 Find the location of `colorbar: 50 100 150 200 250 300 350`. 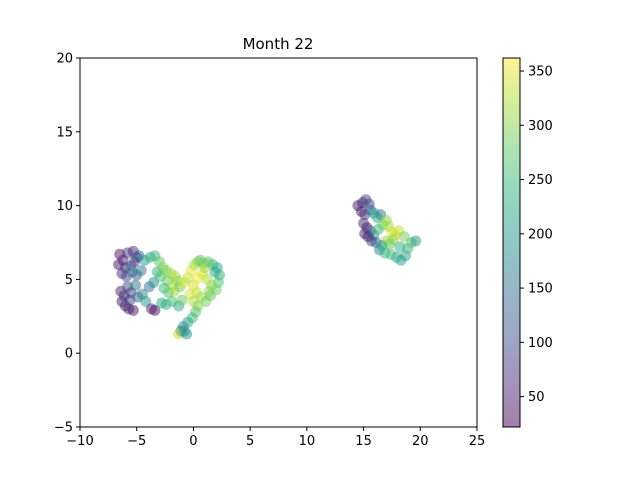

colorbar: 50 100 150 200 250 300 350 is located at coordinates (527, 242).